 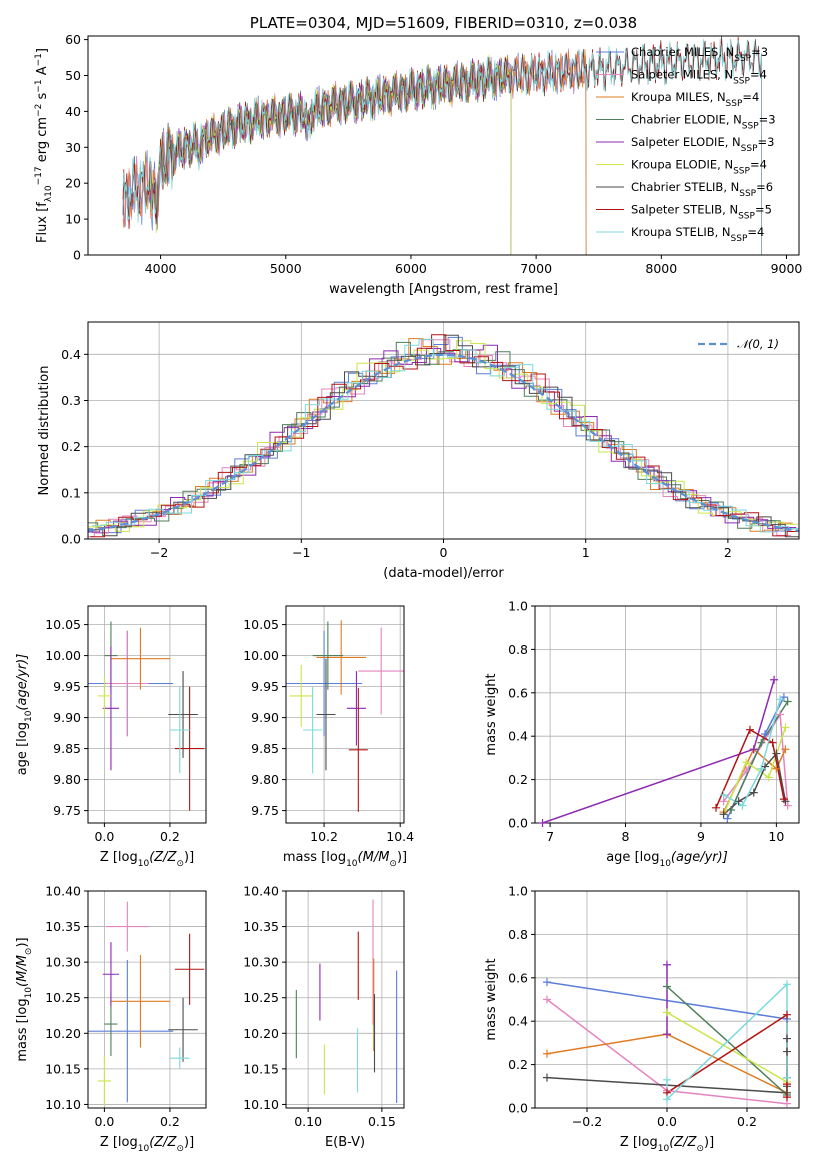 I want to click on legend-entry: Salpeter MILES, NSSP=4, so click(x=699, y=77).